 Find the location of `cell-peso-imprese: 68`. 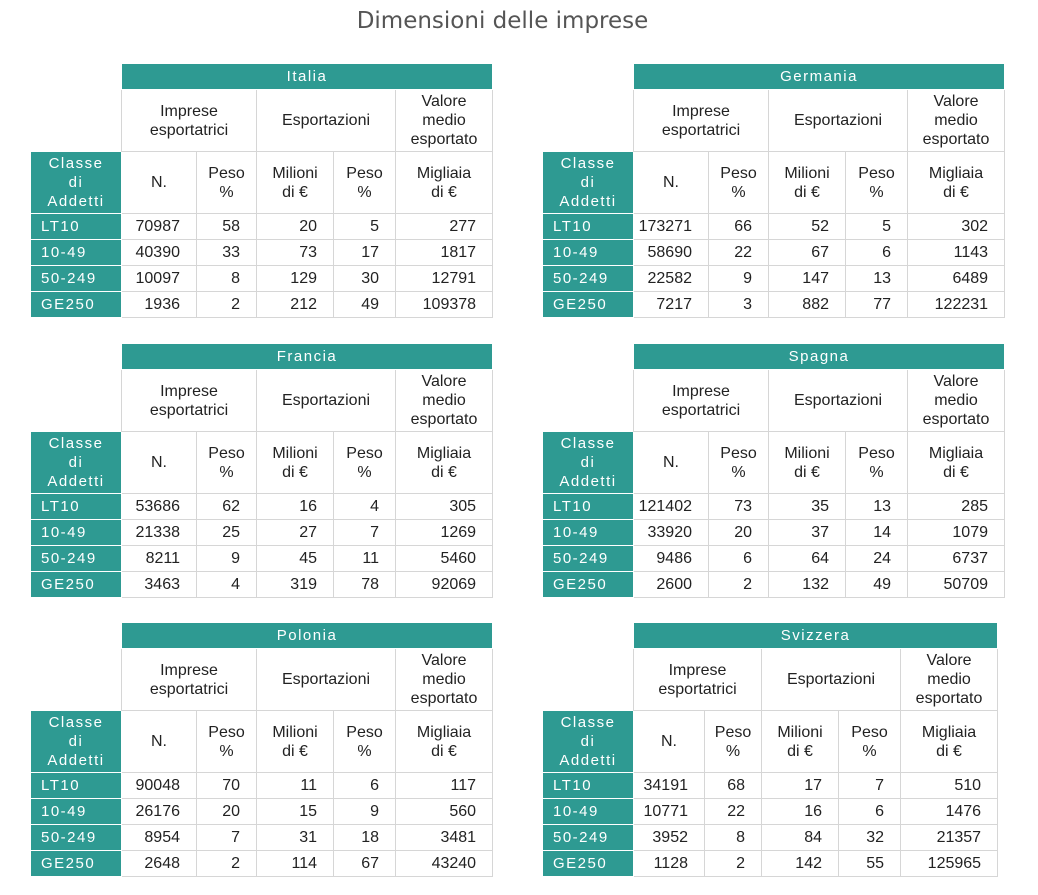

cell-peso-imprese: 68 is located at coordinates (733, 785).